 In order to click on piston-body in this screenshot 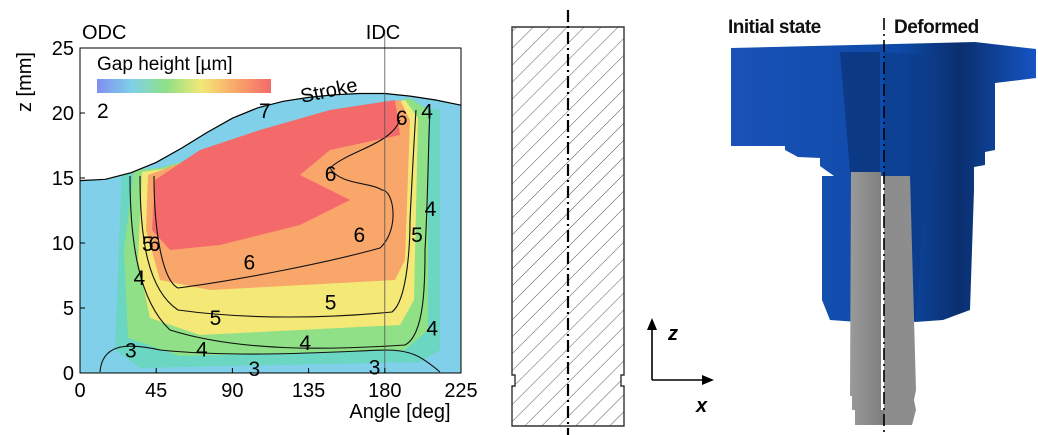, I will do `click(867, 298)`.